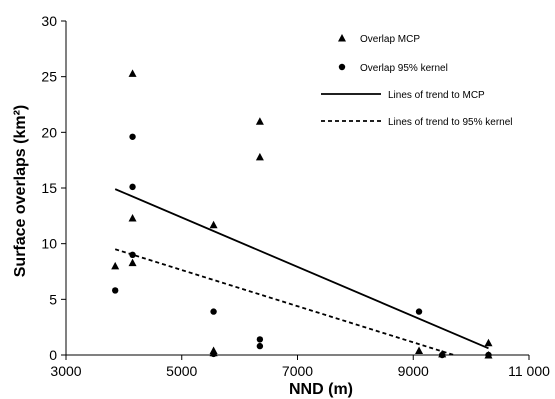 This screenshot has height=399, width=555. Describe the element at coordinates (49, 21) in the screenshot. I see `y-tick-label: 30` at that location.